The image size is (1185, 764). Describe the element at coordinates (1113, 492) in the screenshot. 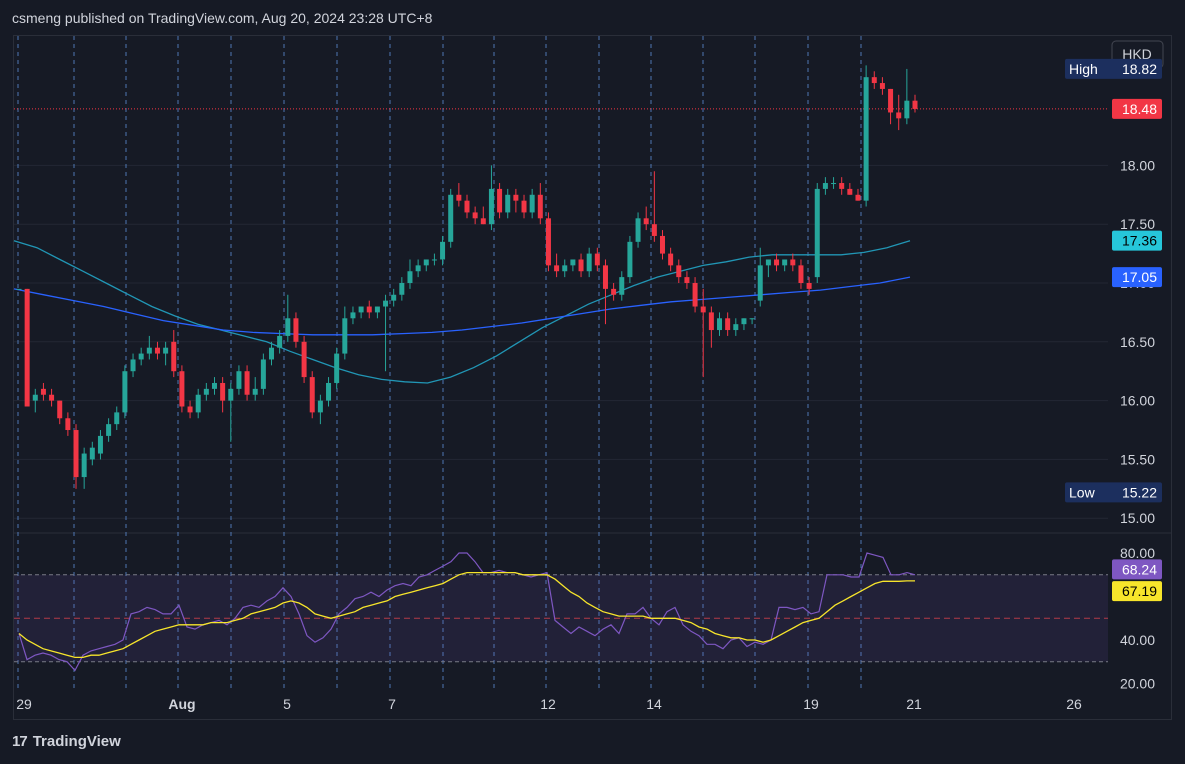

I see `low-tag` at that location.